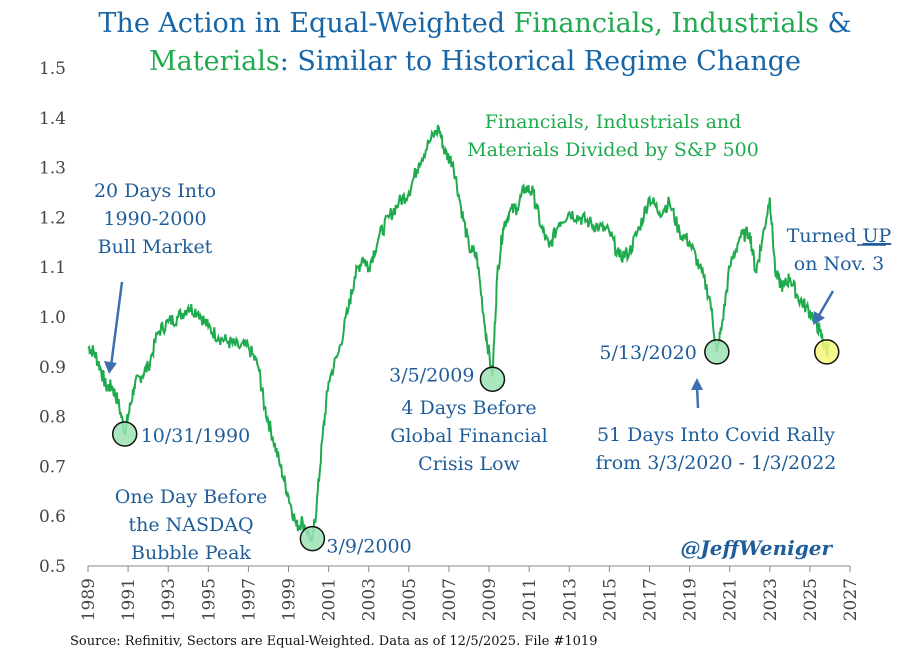 Image resolution: width=904 pixels, height=651 pixels. What do you see at coordinates (52, 567) in the screenshot?
I see `y-tick-label: 0.5` at bounding box center [52, 567].